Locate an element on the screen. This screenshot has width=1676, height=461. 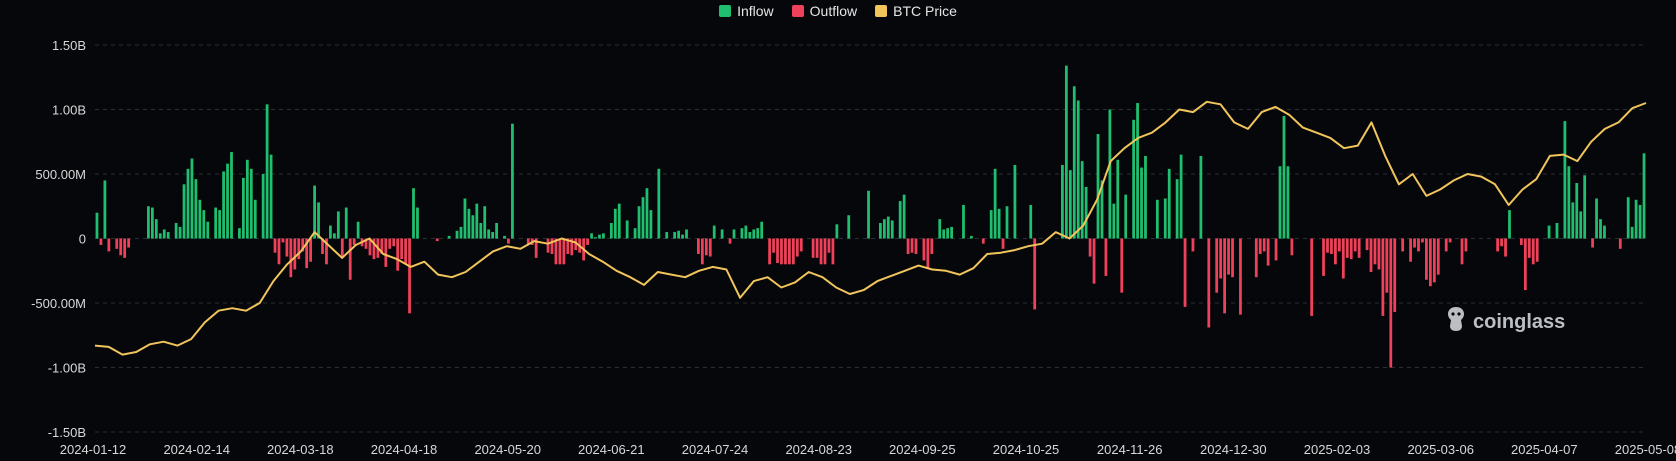
legend-item-inflow: Inflow is located at coordinates (746, 11).